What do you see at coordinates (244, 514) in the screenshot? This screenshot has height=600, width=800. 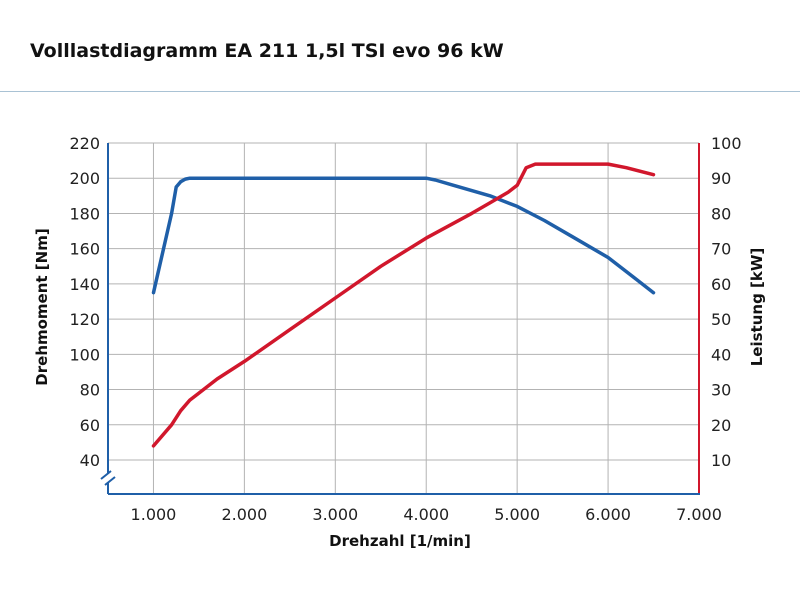 I see `x-tick-label: 2.000` at bounding box center [244, 514].